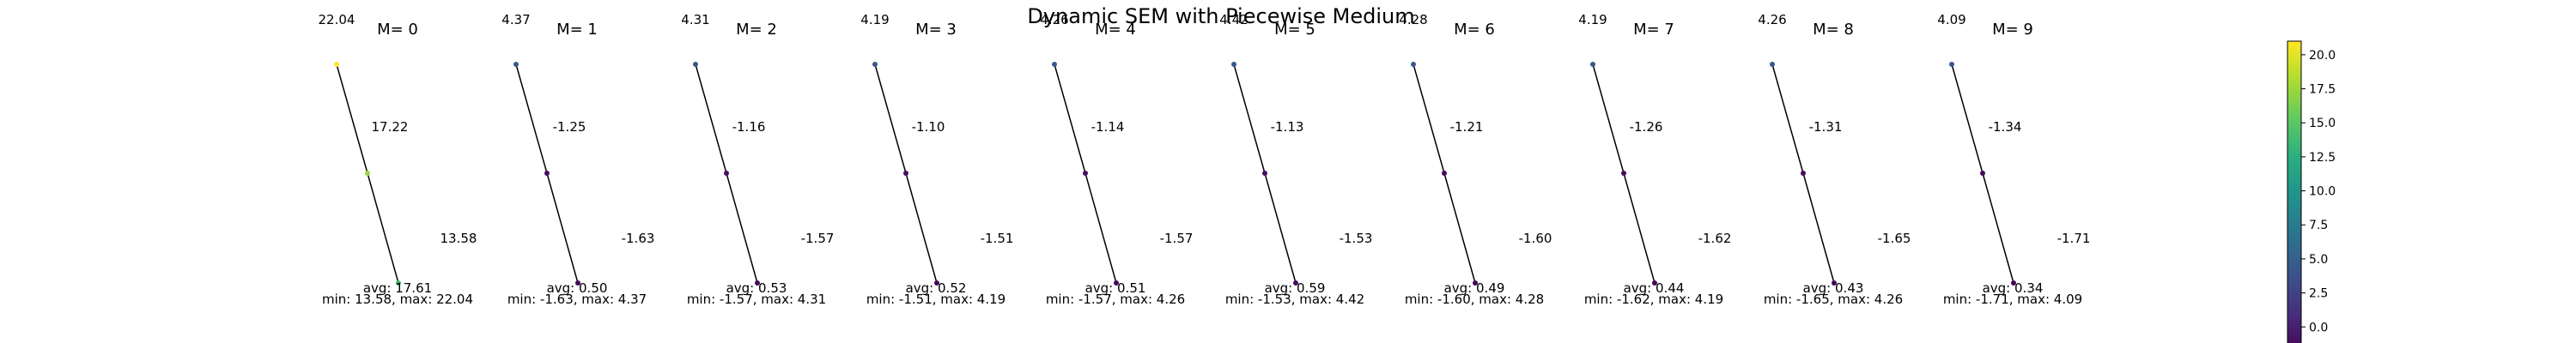  I want to click on node-value-label: 4.42, so click(1233, 19).